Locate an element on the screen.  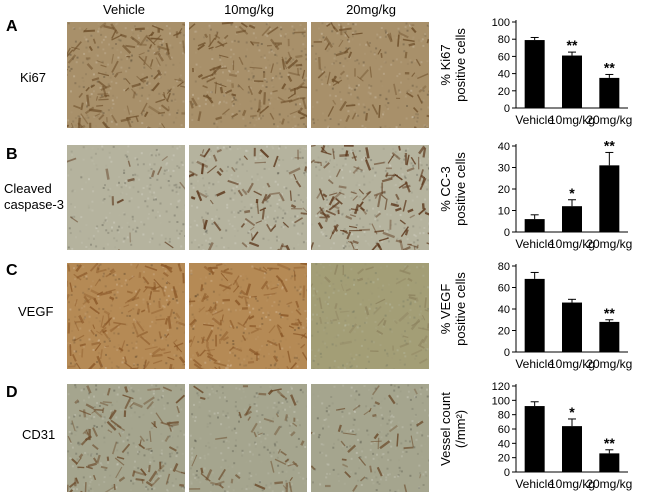
y-axis-label: Vessel count(/mm²) is located at coordinates (453, 429).